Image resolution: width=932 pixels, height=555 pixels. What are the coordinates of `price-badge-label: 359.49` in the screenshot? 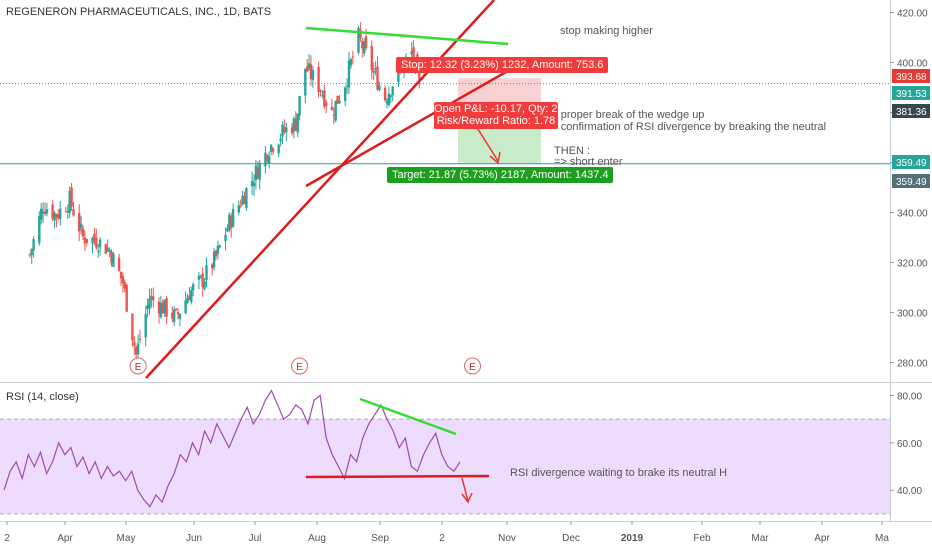 It's located at (911, 163).